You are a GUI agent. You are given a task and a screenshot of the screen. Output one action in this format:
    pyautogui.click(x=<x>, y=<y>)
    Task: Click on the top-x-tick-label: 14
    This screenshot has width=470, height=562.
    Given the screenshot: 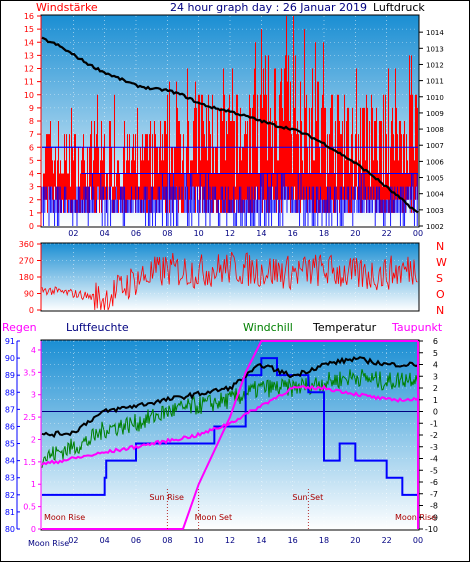 What is the action you would take?
    pyautogui.click(x=261, y=233)
    